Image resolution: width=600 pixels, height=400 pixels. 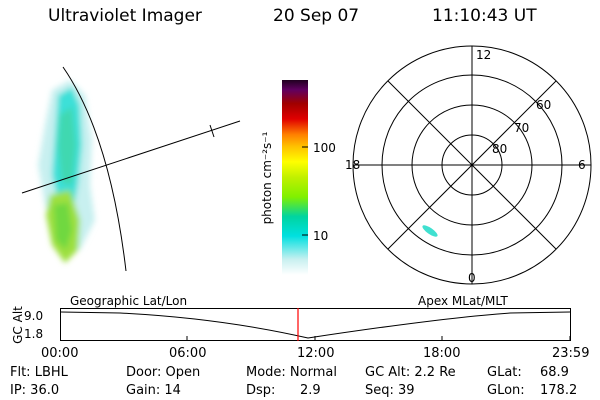 What do you see at coordinates (324, 148) in the screenshot?
I see `colorbar-tick-100: 100` at bounding box center [324, 148].